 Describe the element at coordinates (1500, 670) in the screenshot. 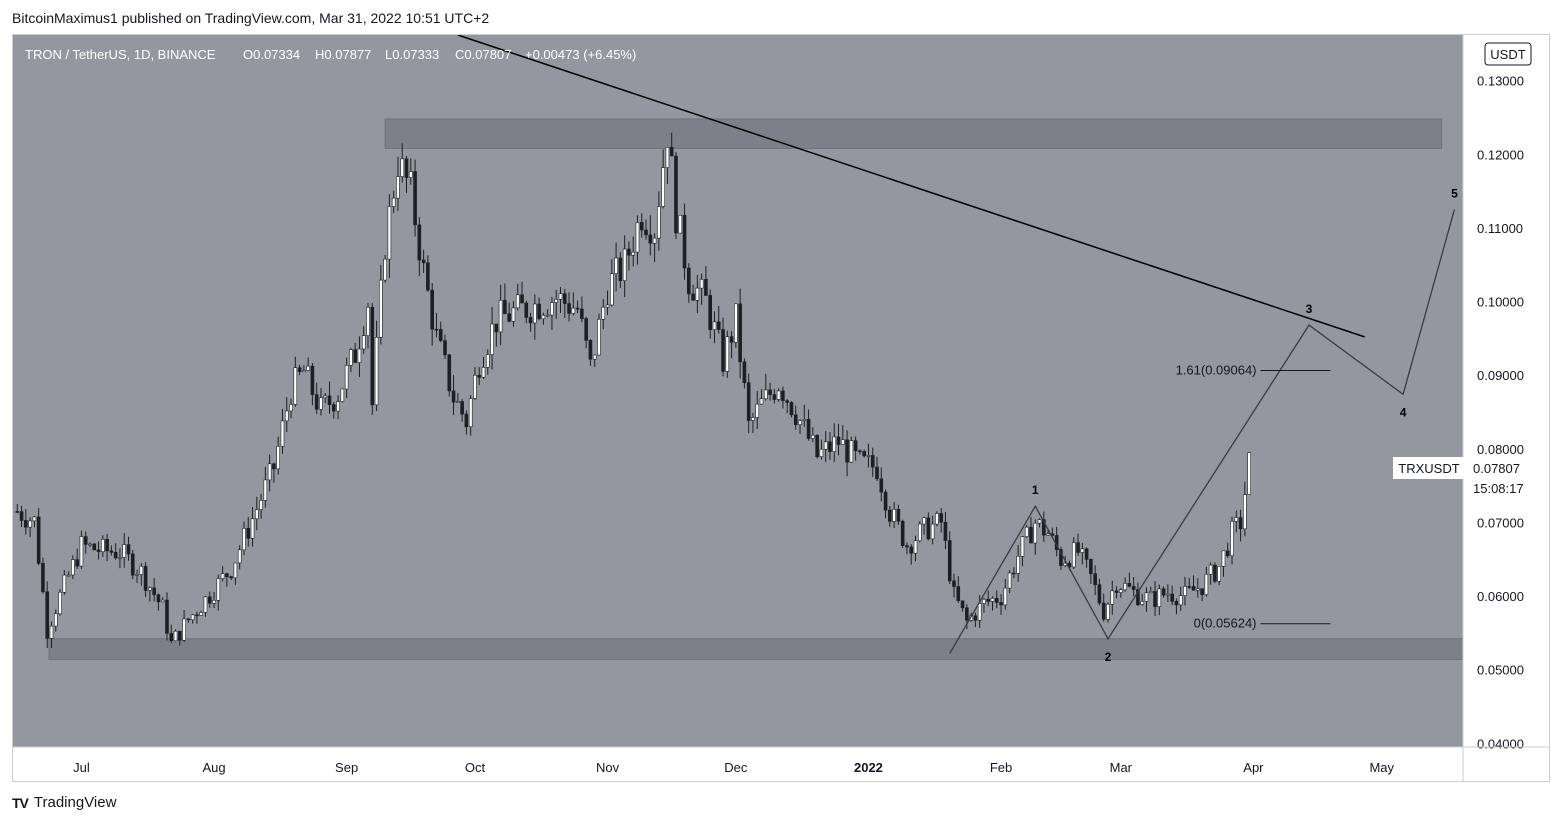

I see `price-axis-tick: 0.05000` at that location.